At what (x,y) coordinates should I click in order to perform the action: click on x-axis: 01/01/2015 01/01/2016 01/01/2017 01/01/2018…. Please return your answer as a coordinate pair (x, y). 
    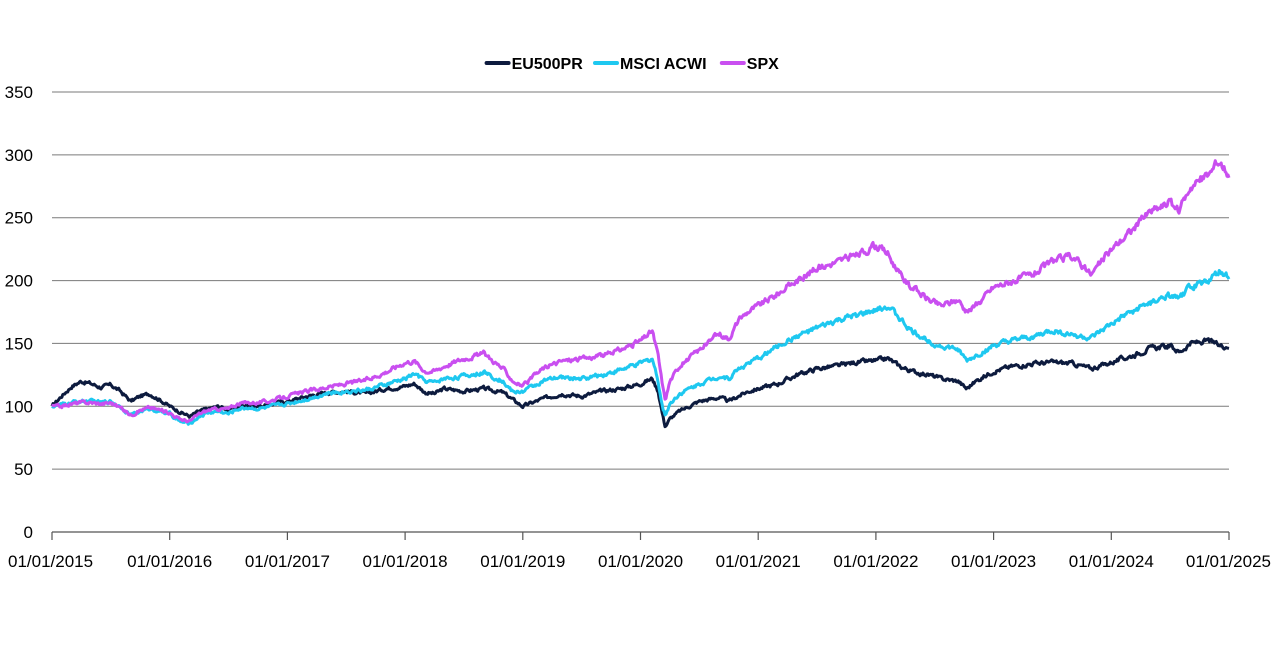
    Looking at the image, I should click on (639, 551).